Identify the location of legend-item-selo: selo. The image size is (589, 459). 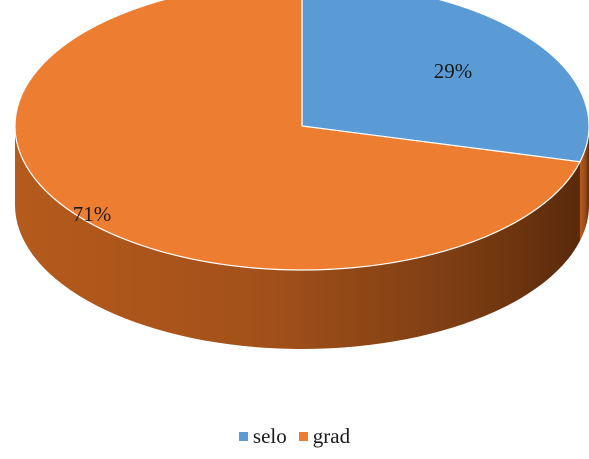
(262, 436).